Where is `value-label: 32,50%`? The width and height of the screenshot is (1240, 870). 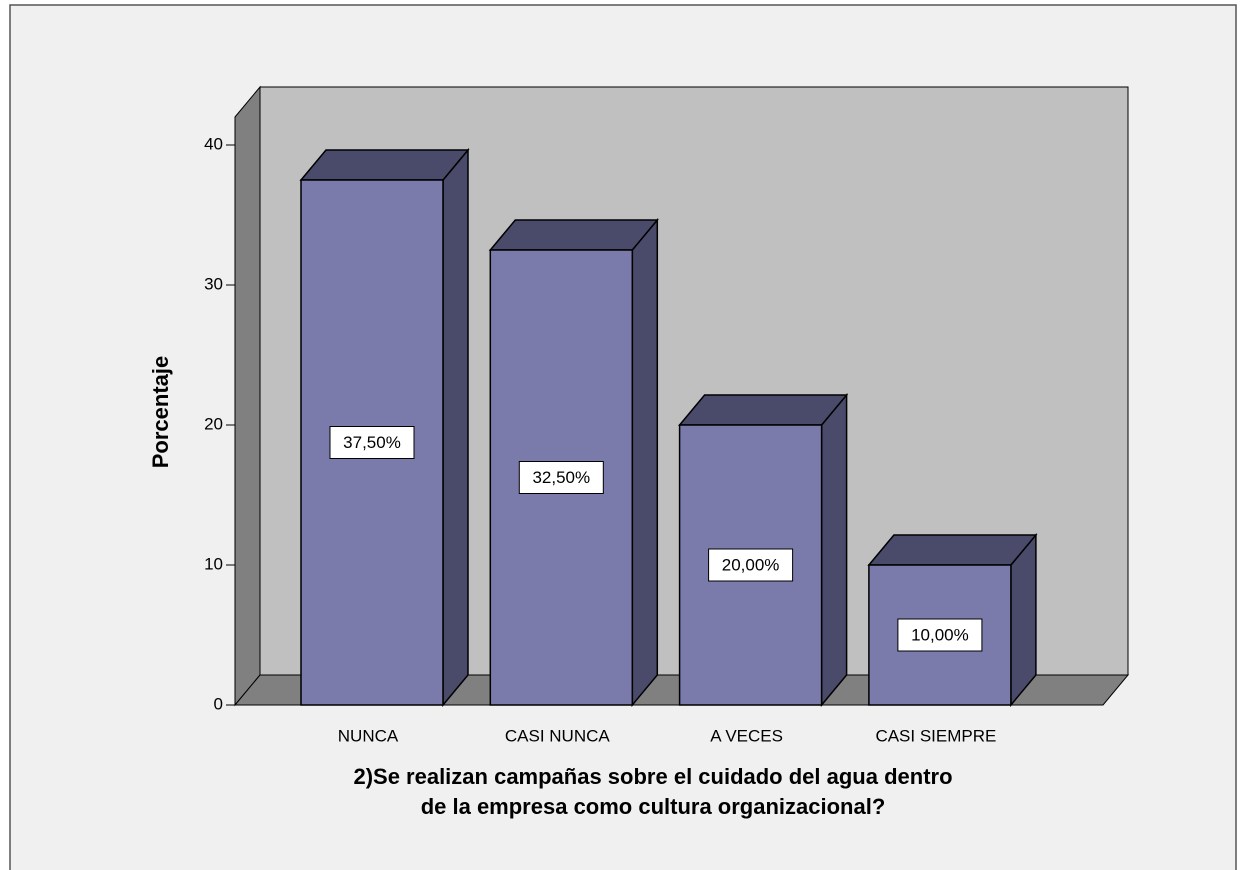
value-label: 32,50% is located at coordinates (561, 477).